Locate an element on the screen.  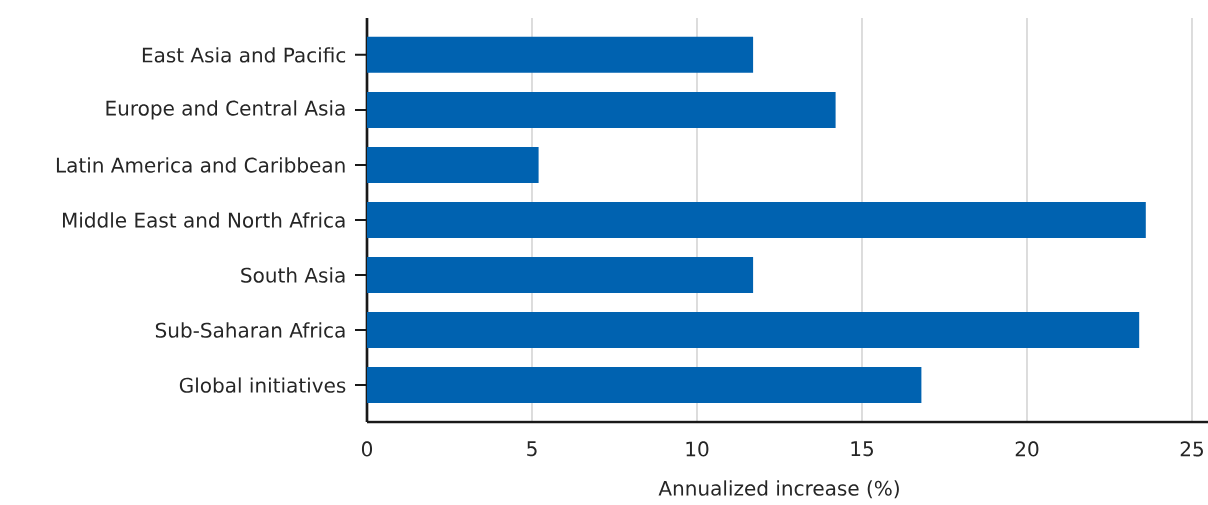
x-tick-label: 0 is located at coordinates (367, 449).